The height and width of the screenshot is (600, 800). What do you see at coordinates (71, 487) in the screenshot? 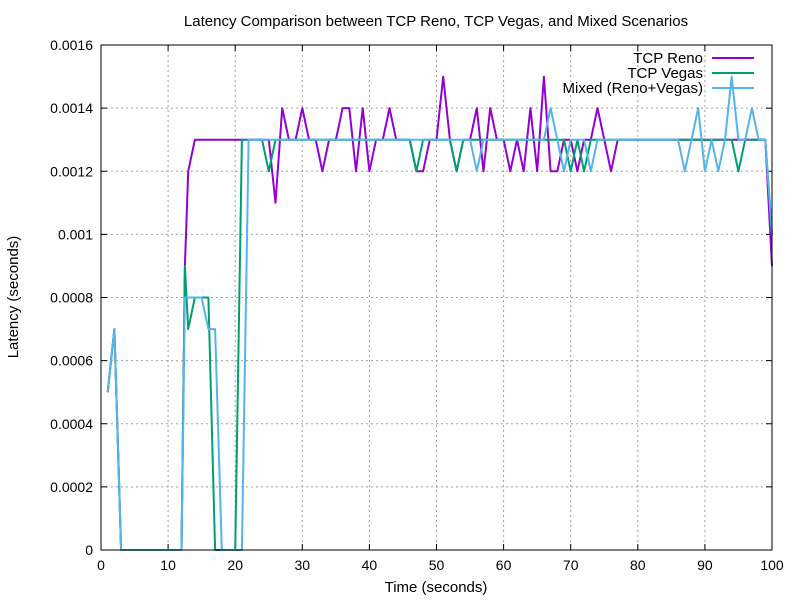
I see `y-tick-label: 0.0002` at bounding box center [71, 487].